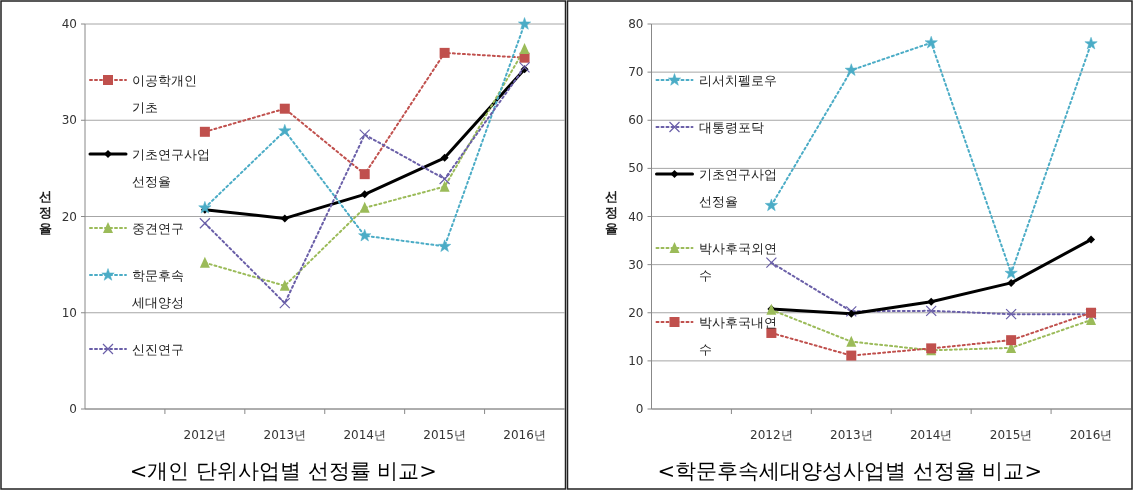 Image resolution: width=1133 pixels, height=490 pixels. What do you see at coordinates (636, 120) in the screenshot?
I see `y-tick-label: 60` at bounding box center [636, 120].